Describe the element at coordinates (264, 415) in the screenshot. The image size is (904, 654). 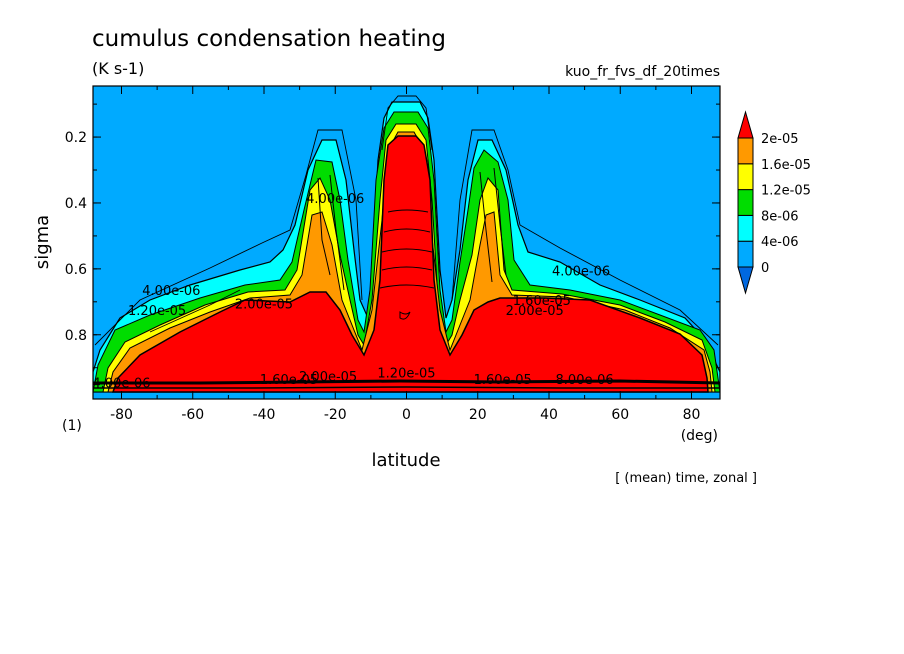
I see `x-tick-label: -40` at that location.